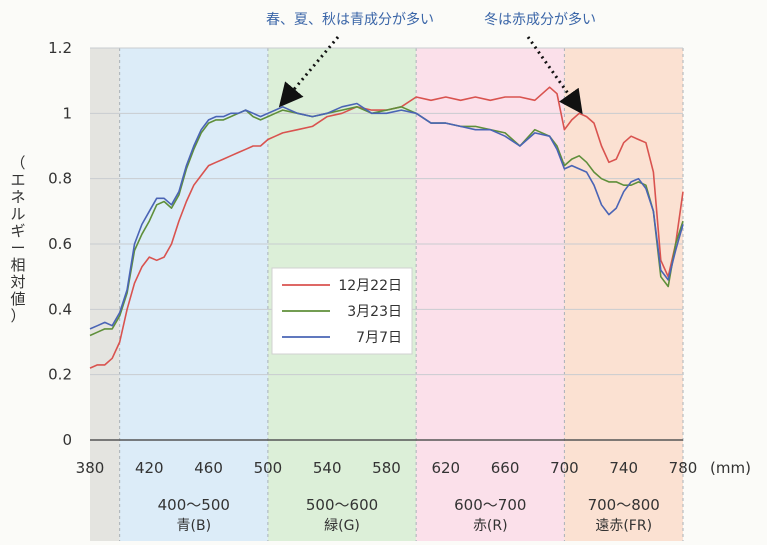 The image size is (767, 545). I want to click on band-label-3: 600～700, so click(490, 505).